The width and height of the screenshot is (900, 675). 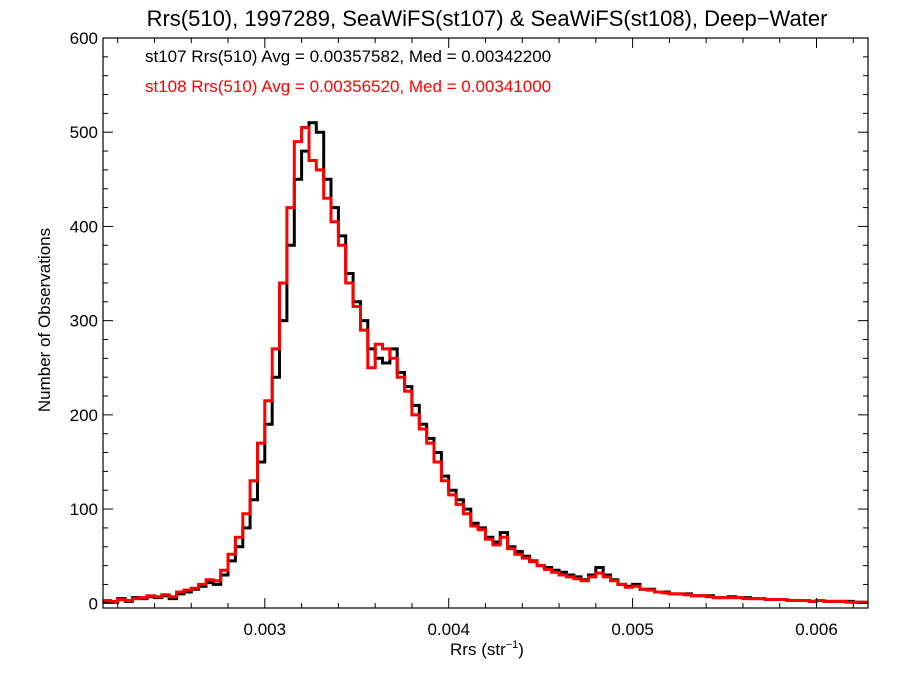 I want to click on x-tick-label: 0.005, so click(x=632, y=629).